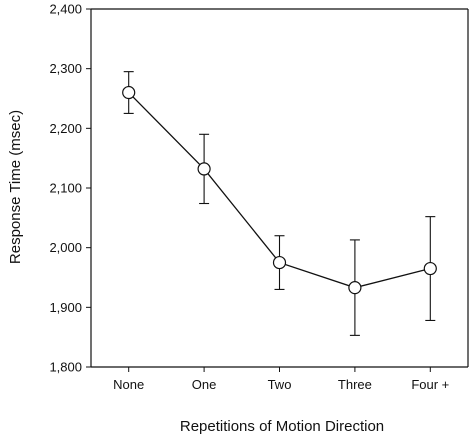  Describe the element at coordinates (65, 247) in the screenshot. I see `y-tick-label: 2,000` at that location.